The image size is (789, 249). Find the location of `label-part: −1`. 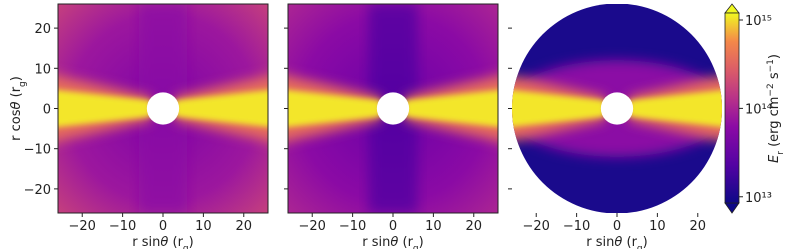

label-part: −1 is located at coordinates (771, 65).